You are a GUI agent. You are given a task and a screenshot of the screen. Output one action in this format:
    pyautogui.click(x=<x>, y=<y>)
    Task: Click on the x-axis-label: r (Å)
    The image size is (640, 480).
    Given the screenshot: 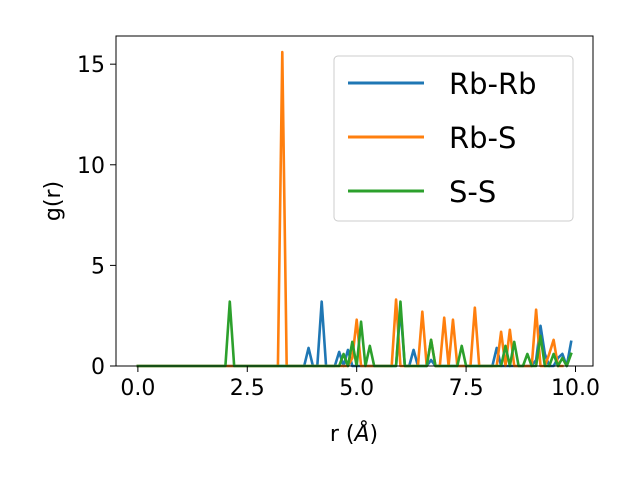 What is the action you would take?
    pyautogui.click(x=354, y=433)
    